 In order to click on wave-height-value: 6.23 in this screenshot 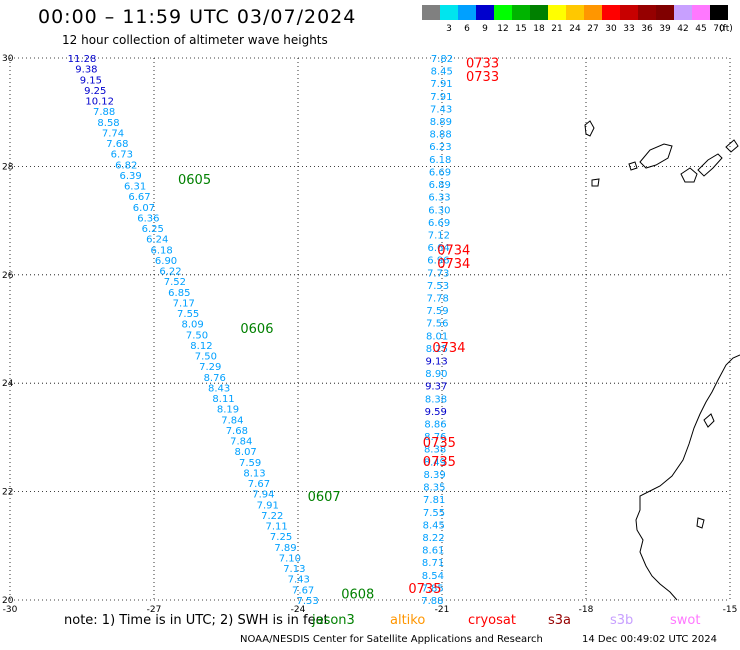, I will do `click(440, 147)`.